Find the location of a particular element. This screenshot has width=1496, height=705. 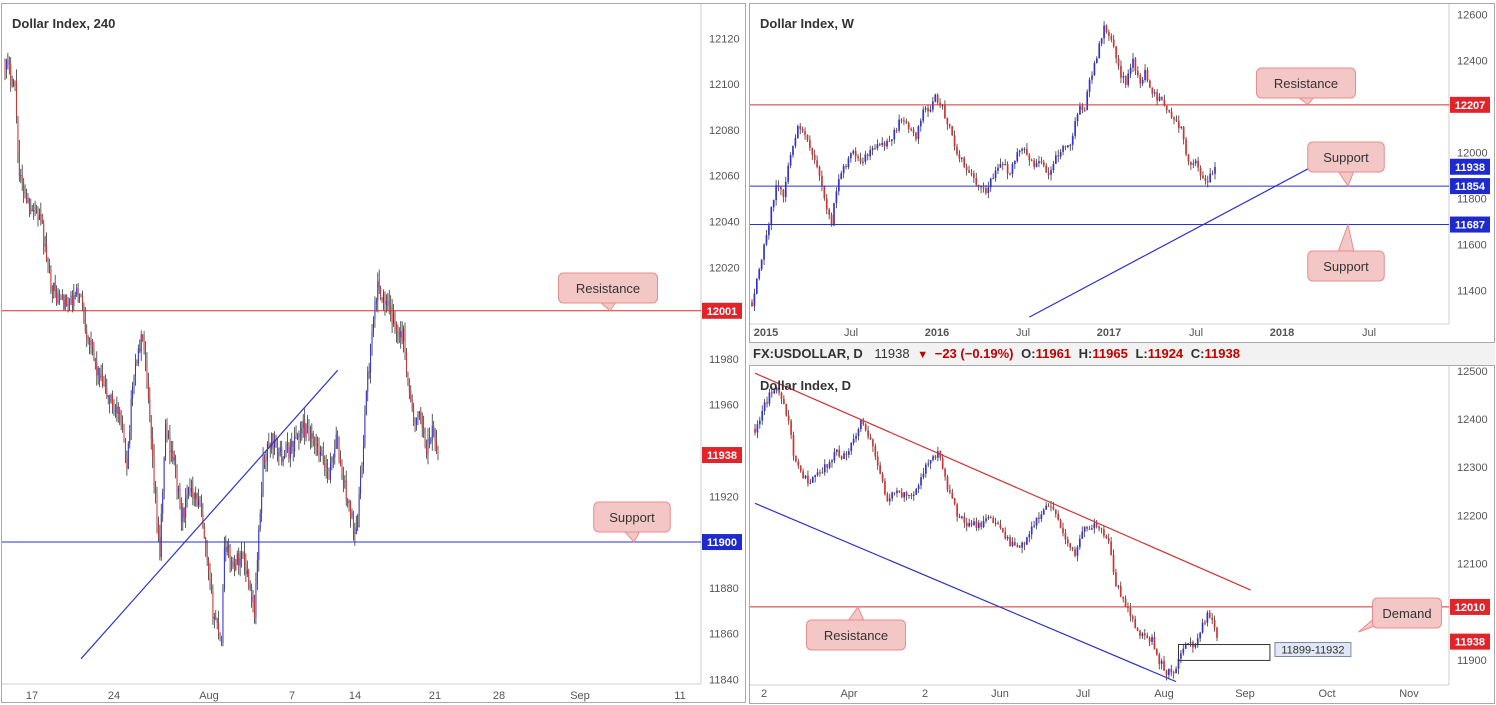

callout-demand: Demand is located at coordinates (1400, 615).